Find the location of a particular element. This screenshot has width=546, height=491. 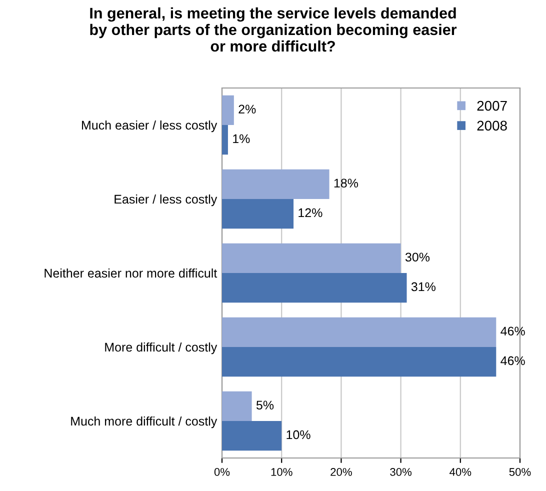

x-tick-label: 50% is located at coordinates (520, 472).